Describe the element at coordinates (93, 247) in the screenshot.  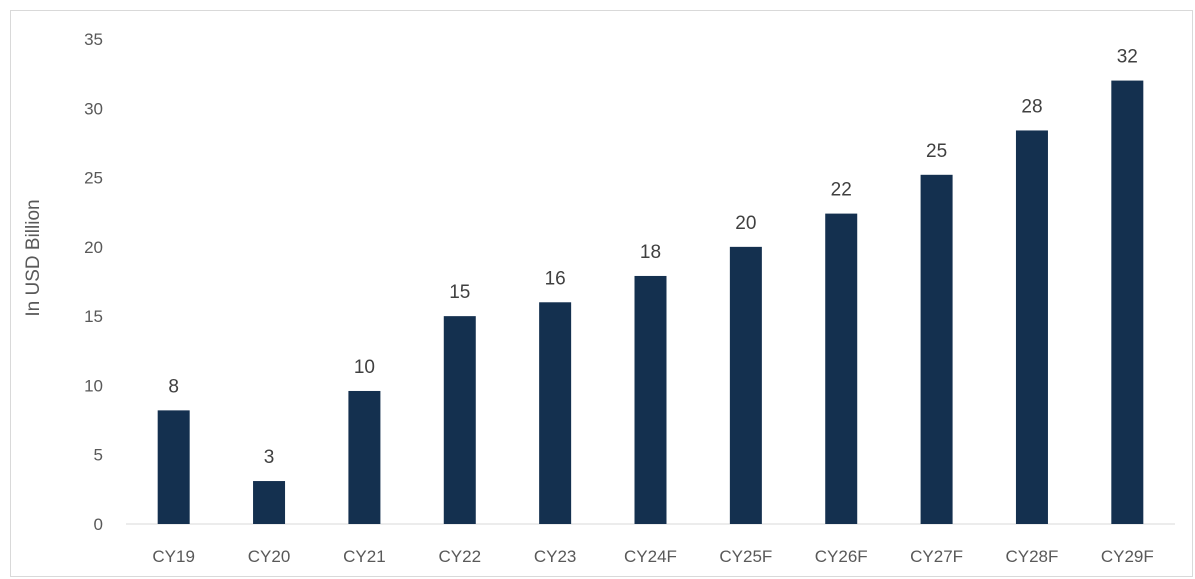
I see `y-tick-label: 20` at that location.